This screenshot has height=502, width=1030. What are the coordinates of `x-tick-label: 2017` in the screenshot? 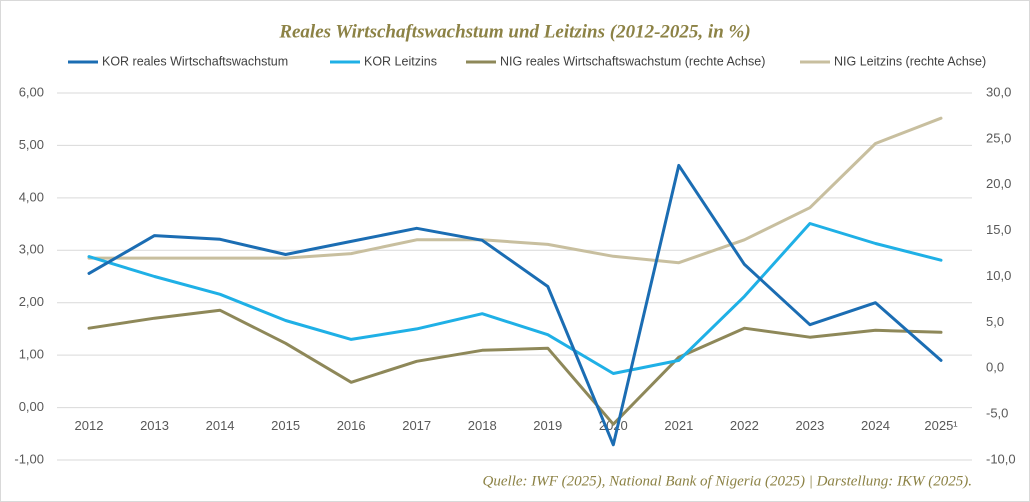 It's located at (416, 425).